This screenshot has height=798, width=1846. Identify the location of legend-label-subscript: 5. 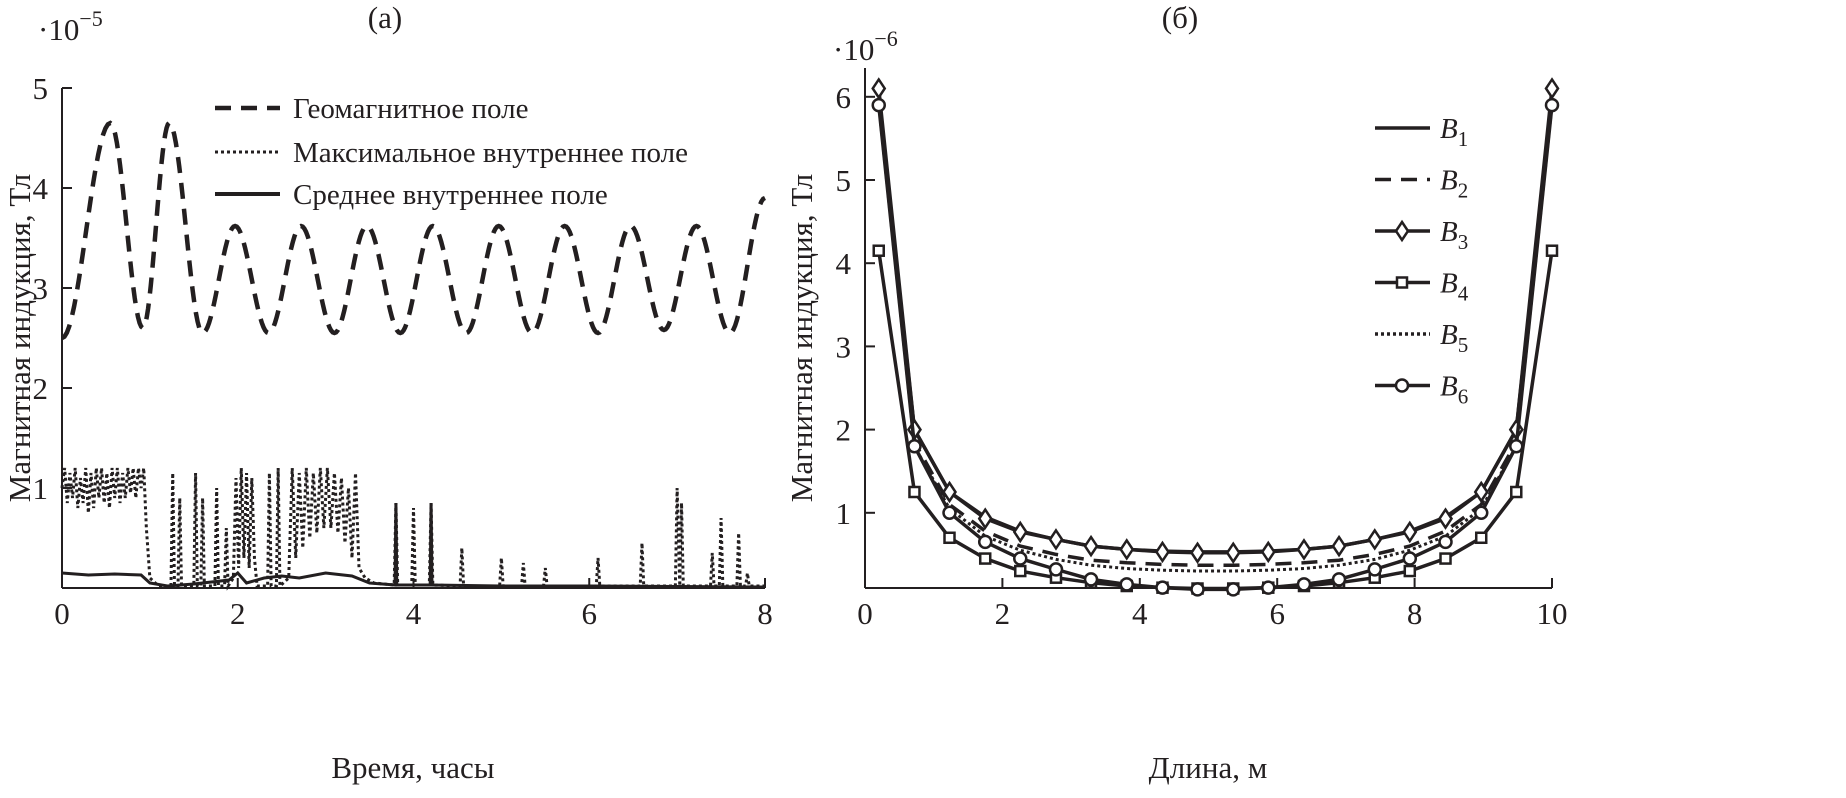
(1463, 345).